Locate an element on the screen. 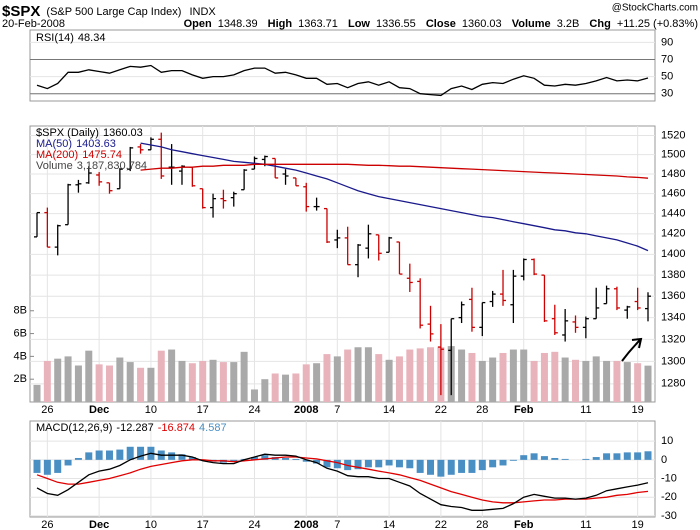  x-tick-label: 2008 is located at coordinates (306, 524).